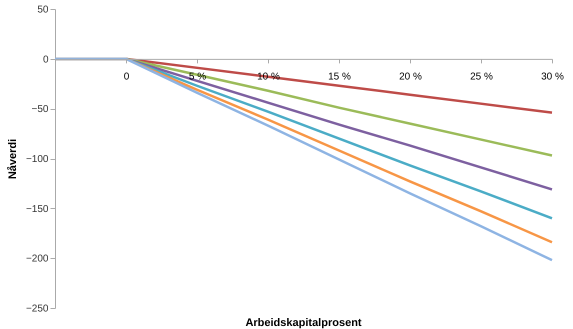  I want to click on x-tick-label: 30 %, so click(552, 76).